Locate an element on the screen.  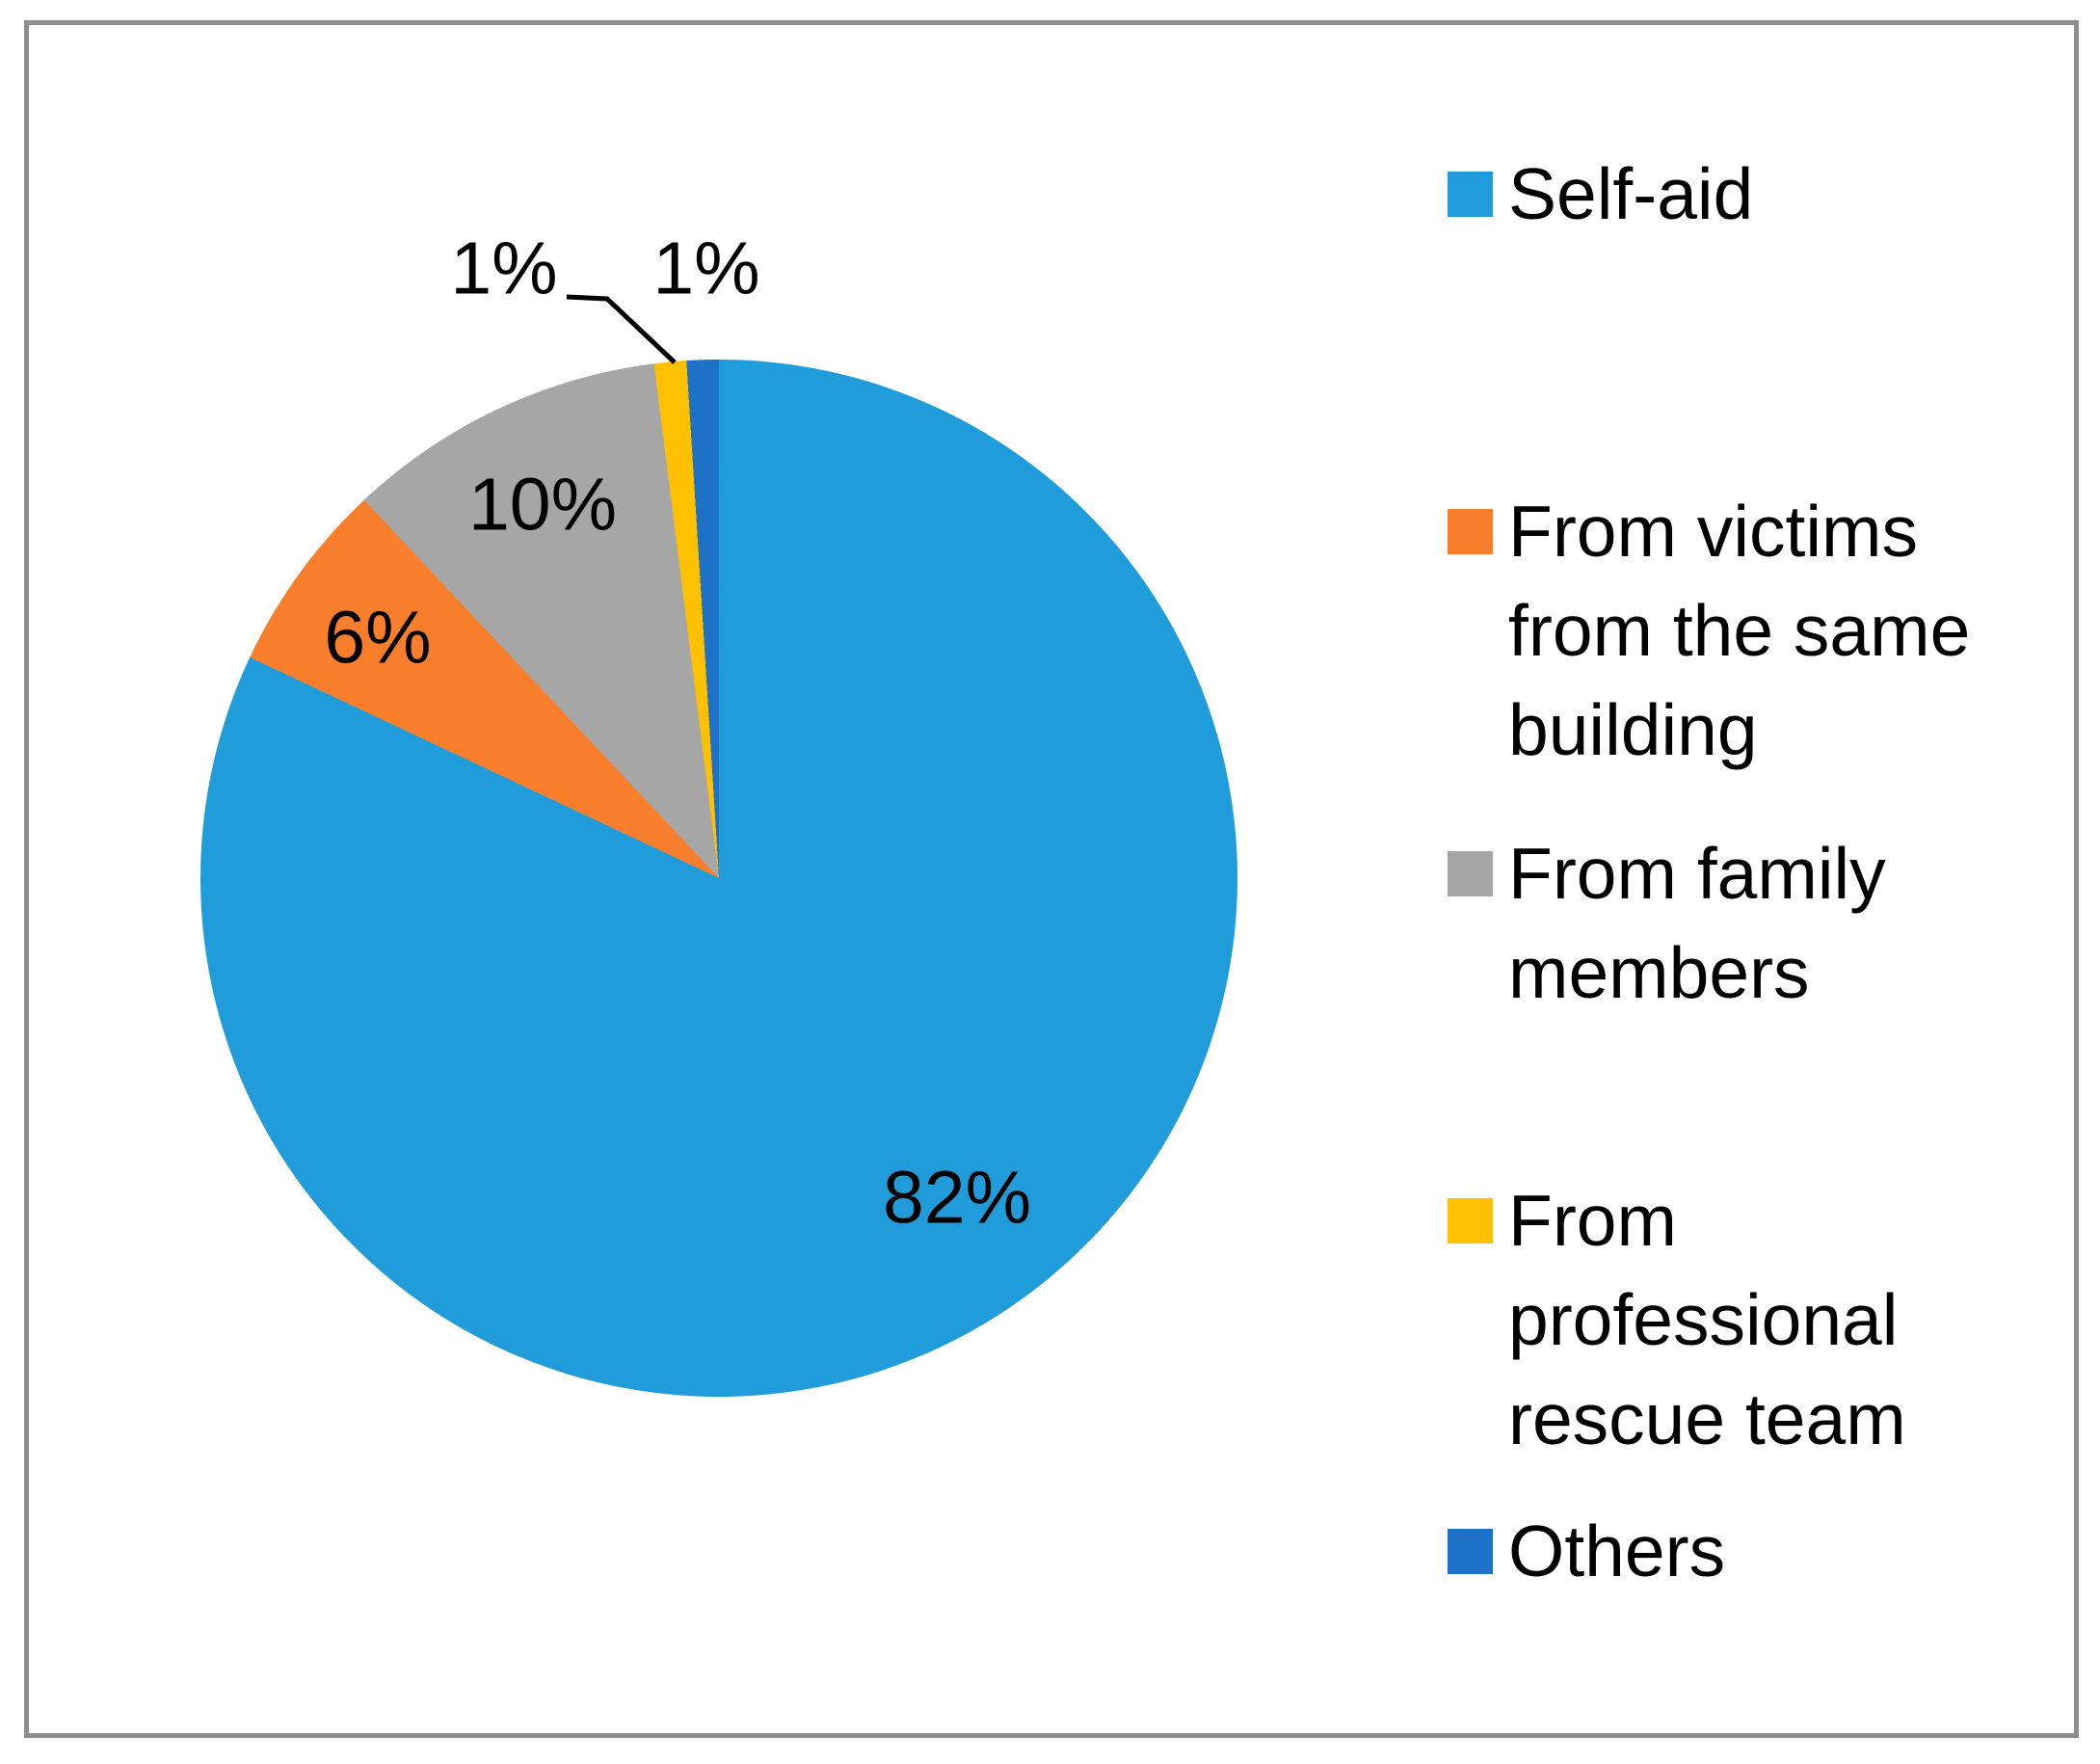
legend-swatch-others is located at coordinates (1470, 1551).